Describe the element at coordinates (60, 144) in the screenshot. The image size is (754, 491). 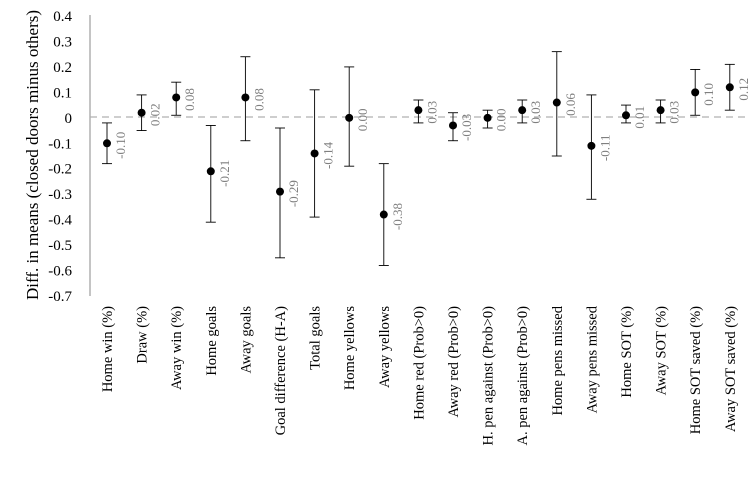
I see `y-tick-label: -0.1` at that location.